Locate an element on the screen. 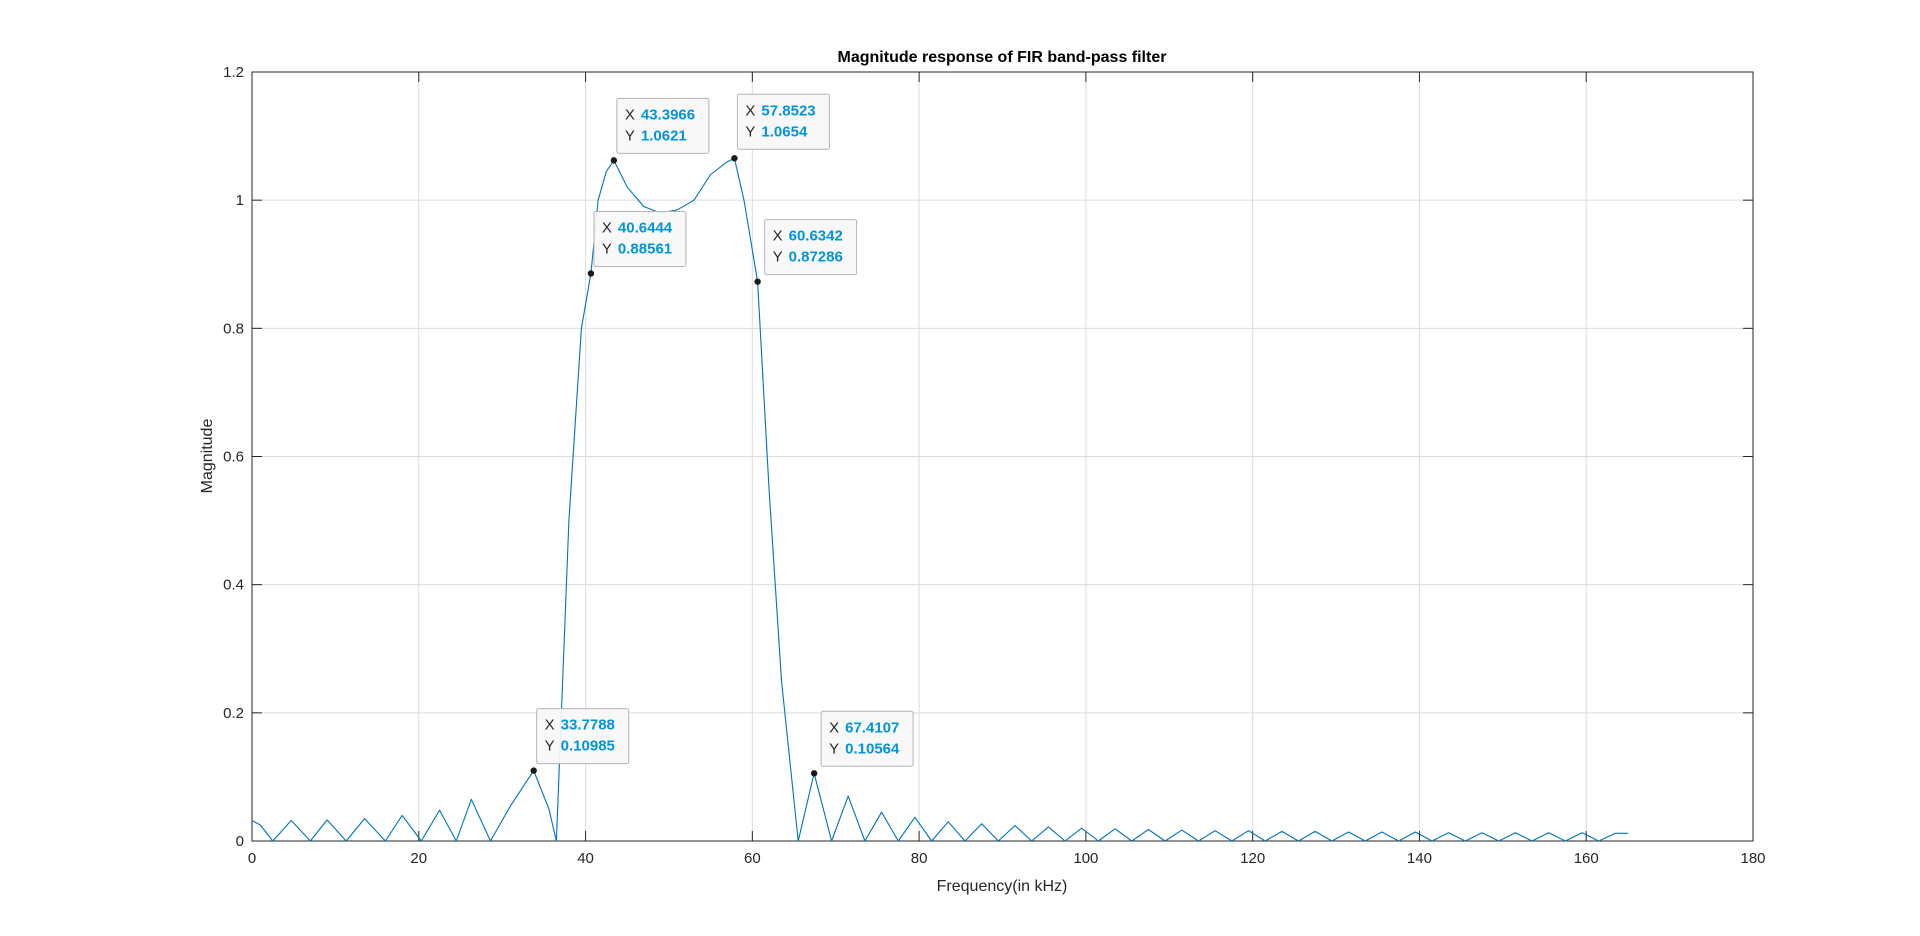 The height and width of the screenshot is (936, 1920). datatip-x-value: 57.8523 is located at coordinates (788, 110).